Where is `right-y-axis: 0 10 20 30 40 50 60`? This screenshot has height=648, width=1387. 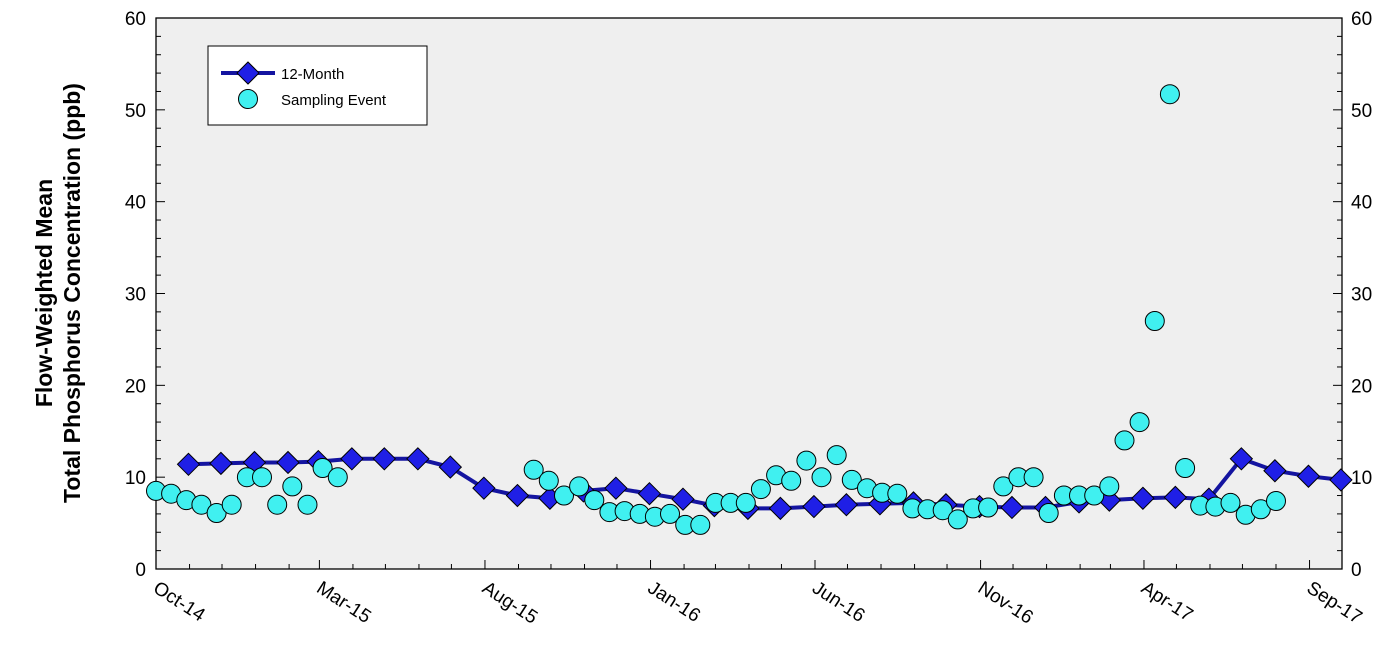 right-y-axis: 0 10 20 30 40 50 60 is located at coordinates (1352, 295).